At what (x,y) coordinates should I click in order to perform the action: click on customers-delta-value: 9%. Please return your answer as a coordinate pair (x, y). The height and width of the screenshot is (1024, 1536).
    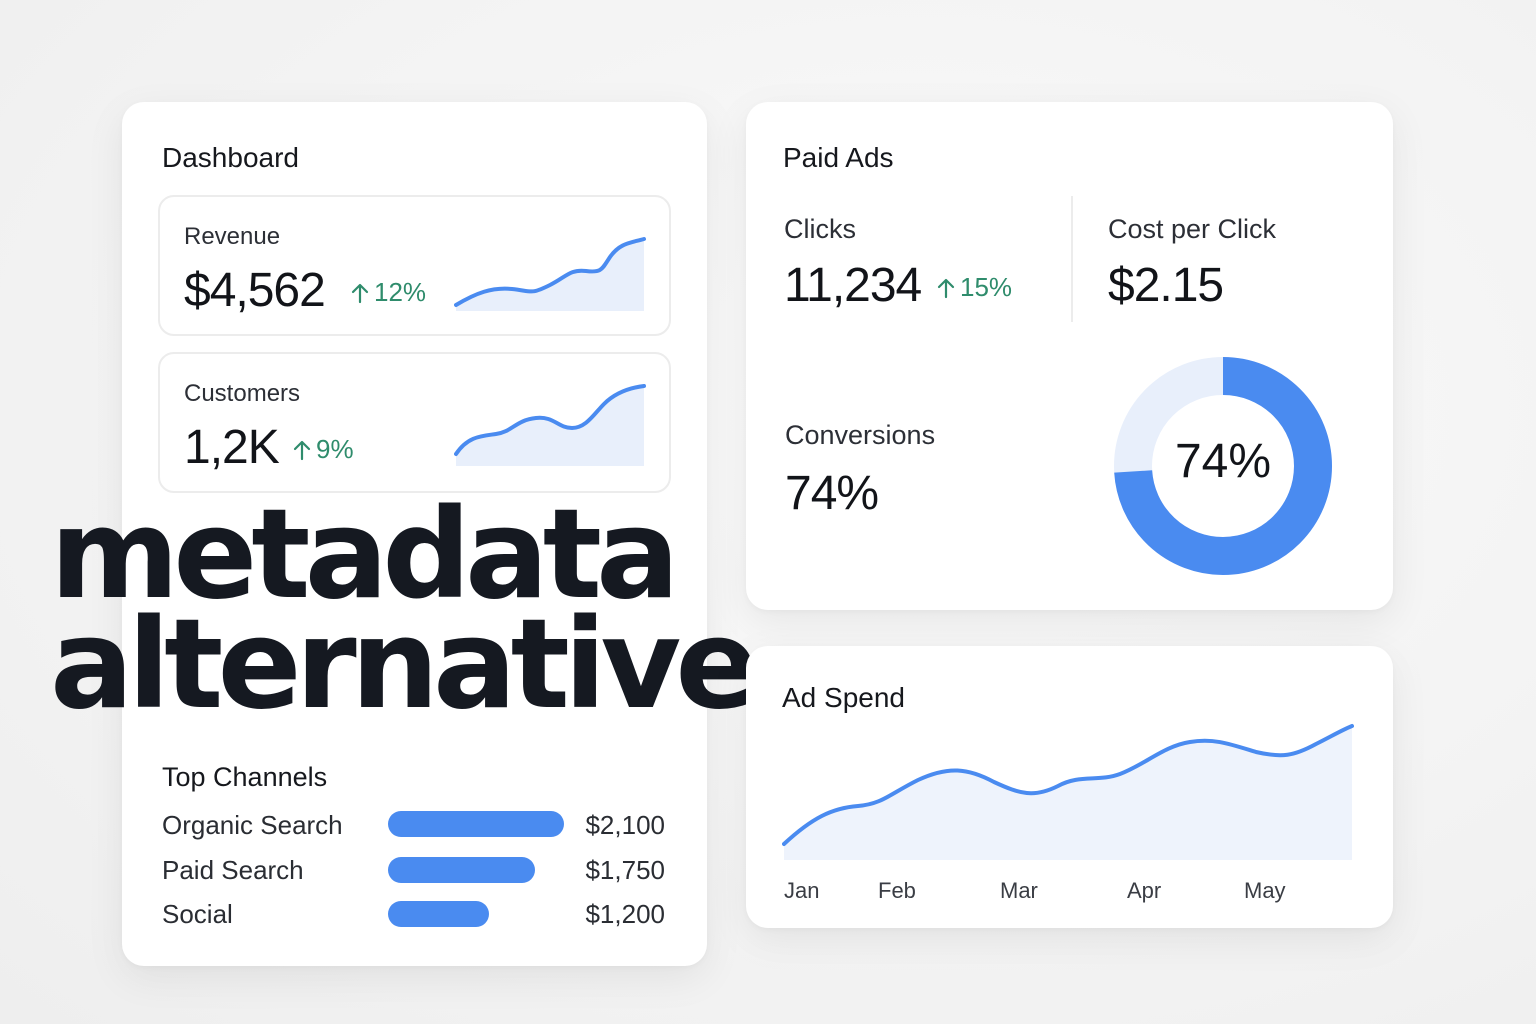
    Looking at the image, I should click on (335, 449).